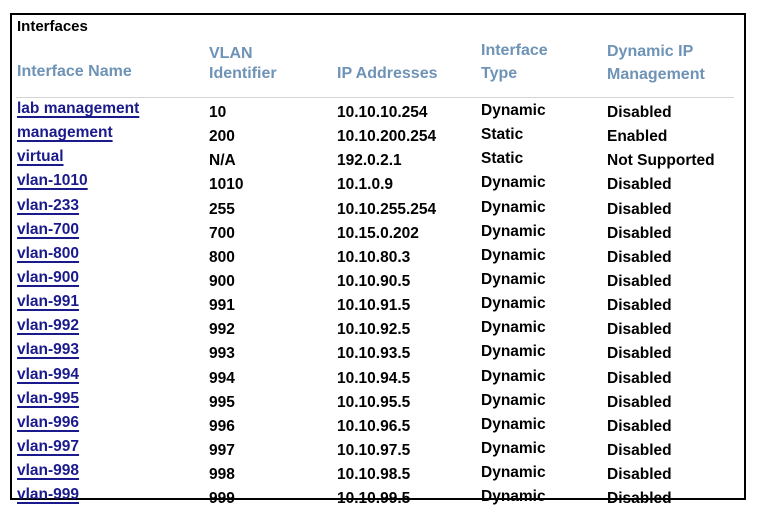  I want to click on interface-name-link: vlan-700, so click(48, 229).